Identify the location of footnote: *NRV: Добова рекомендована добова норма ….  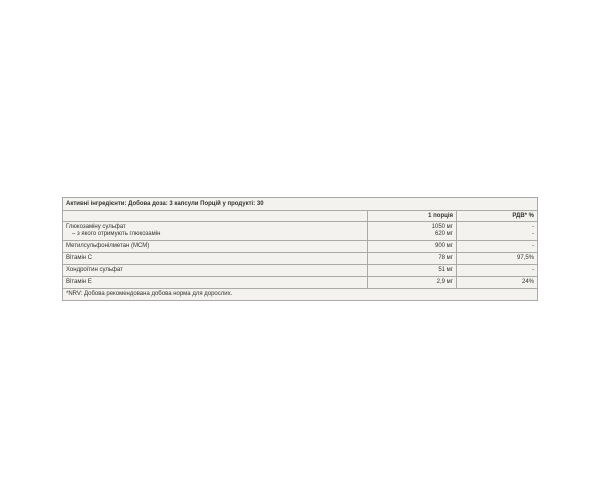
(300, 294).